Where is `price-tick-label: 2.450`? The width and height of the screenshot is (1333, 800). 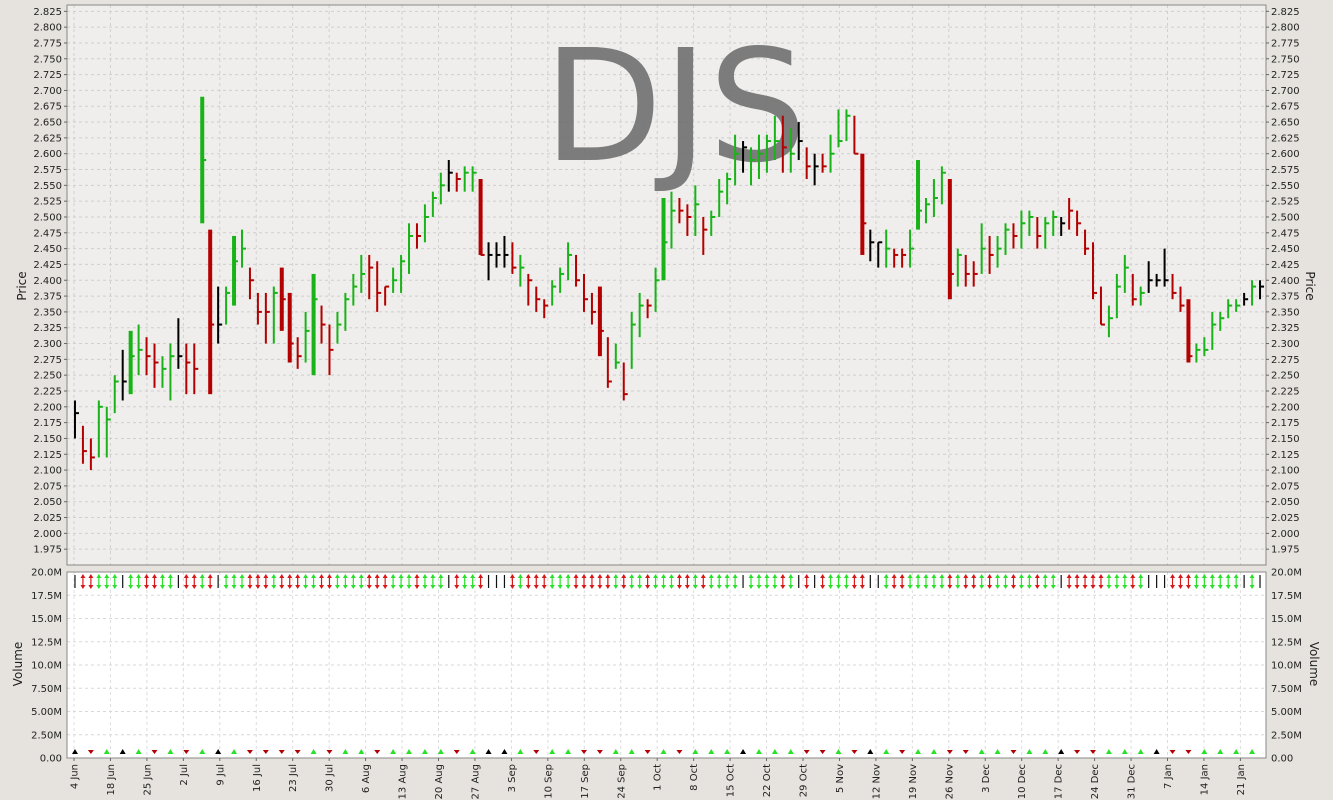
price-tick-label: 2.450 is located at coordinates (1285, 249).